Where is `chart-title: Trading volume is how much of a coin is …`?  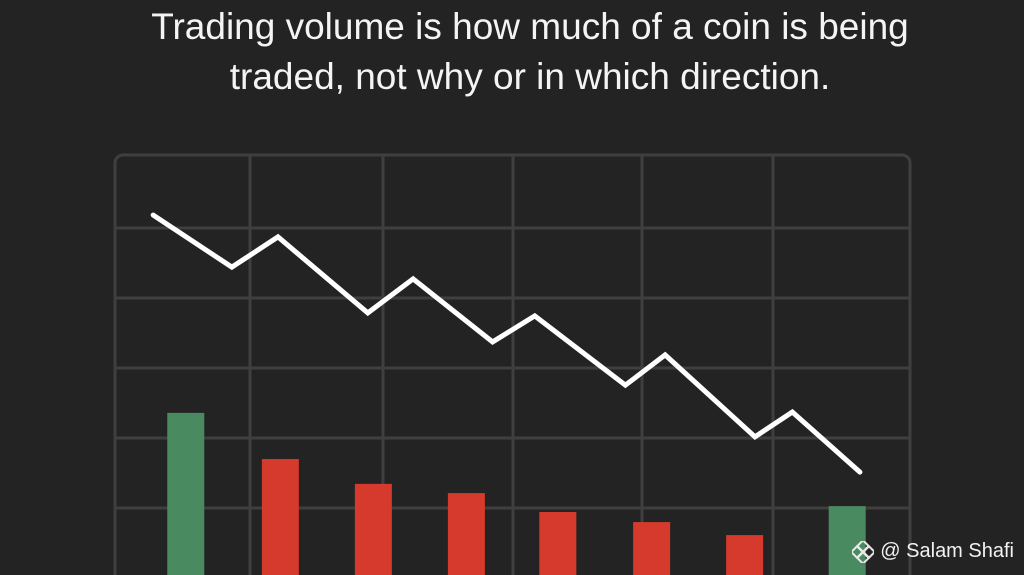 chart-title: Trading volume is how much of a coin is … is located at coordinates (530, 51).